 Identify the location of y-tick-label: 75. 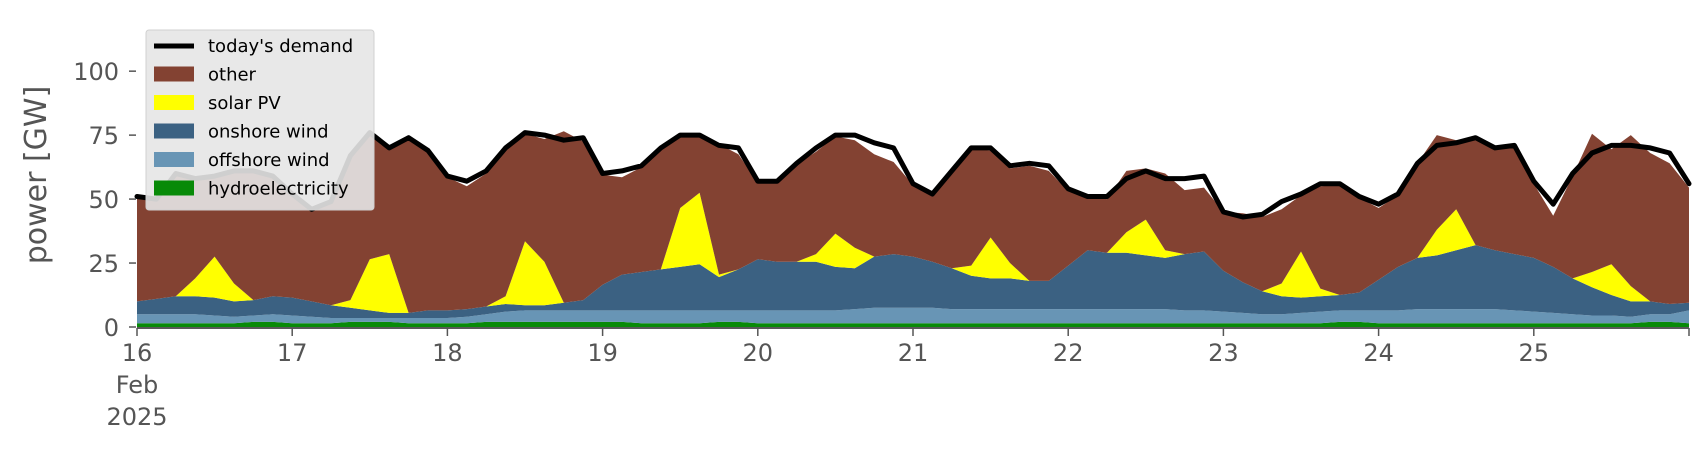
(103, 136).